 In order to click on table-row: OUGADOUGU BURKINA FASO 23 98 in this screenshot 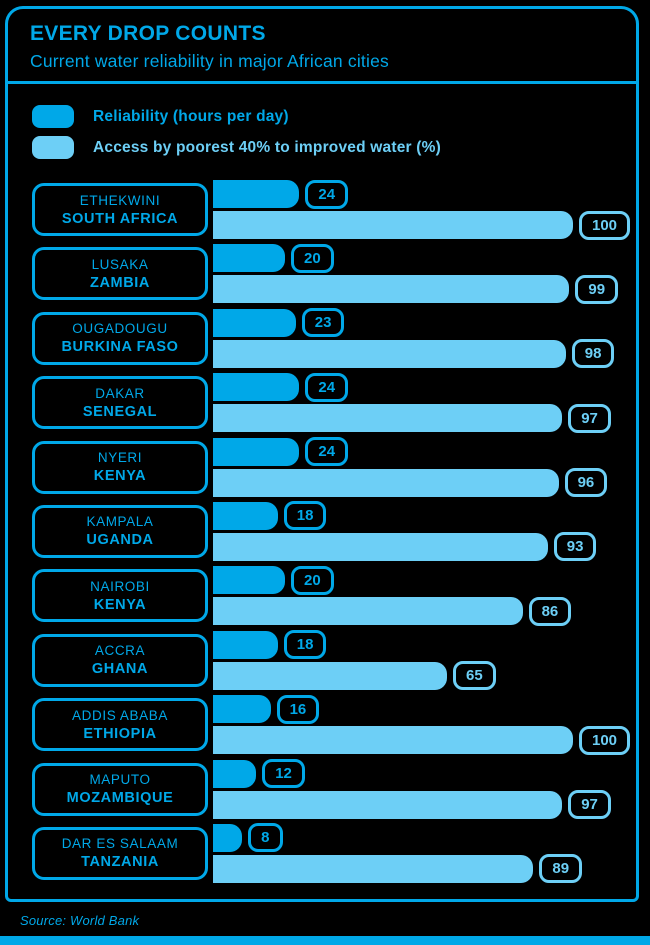, I will do `click(334, 338)`.